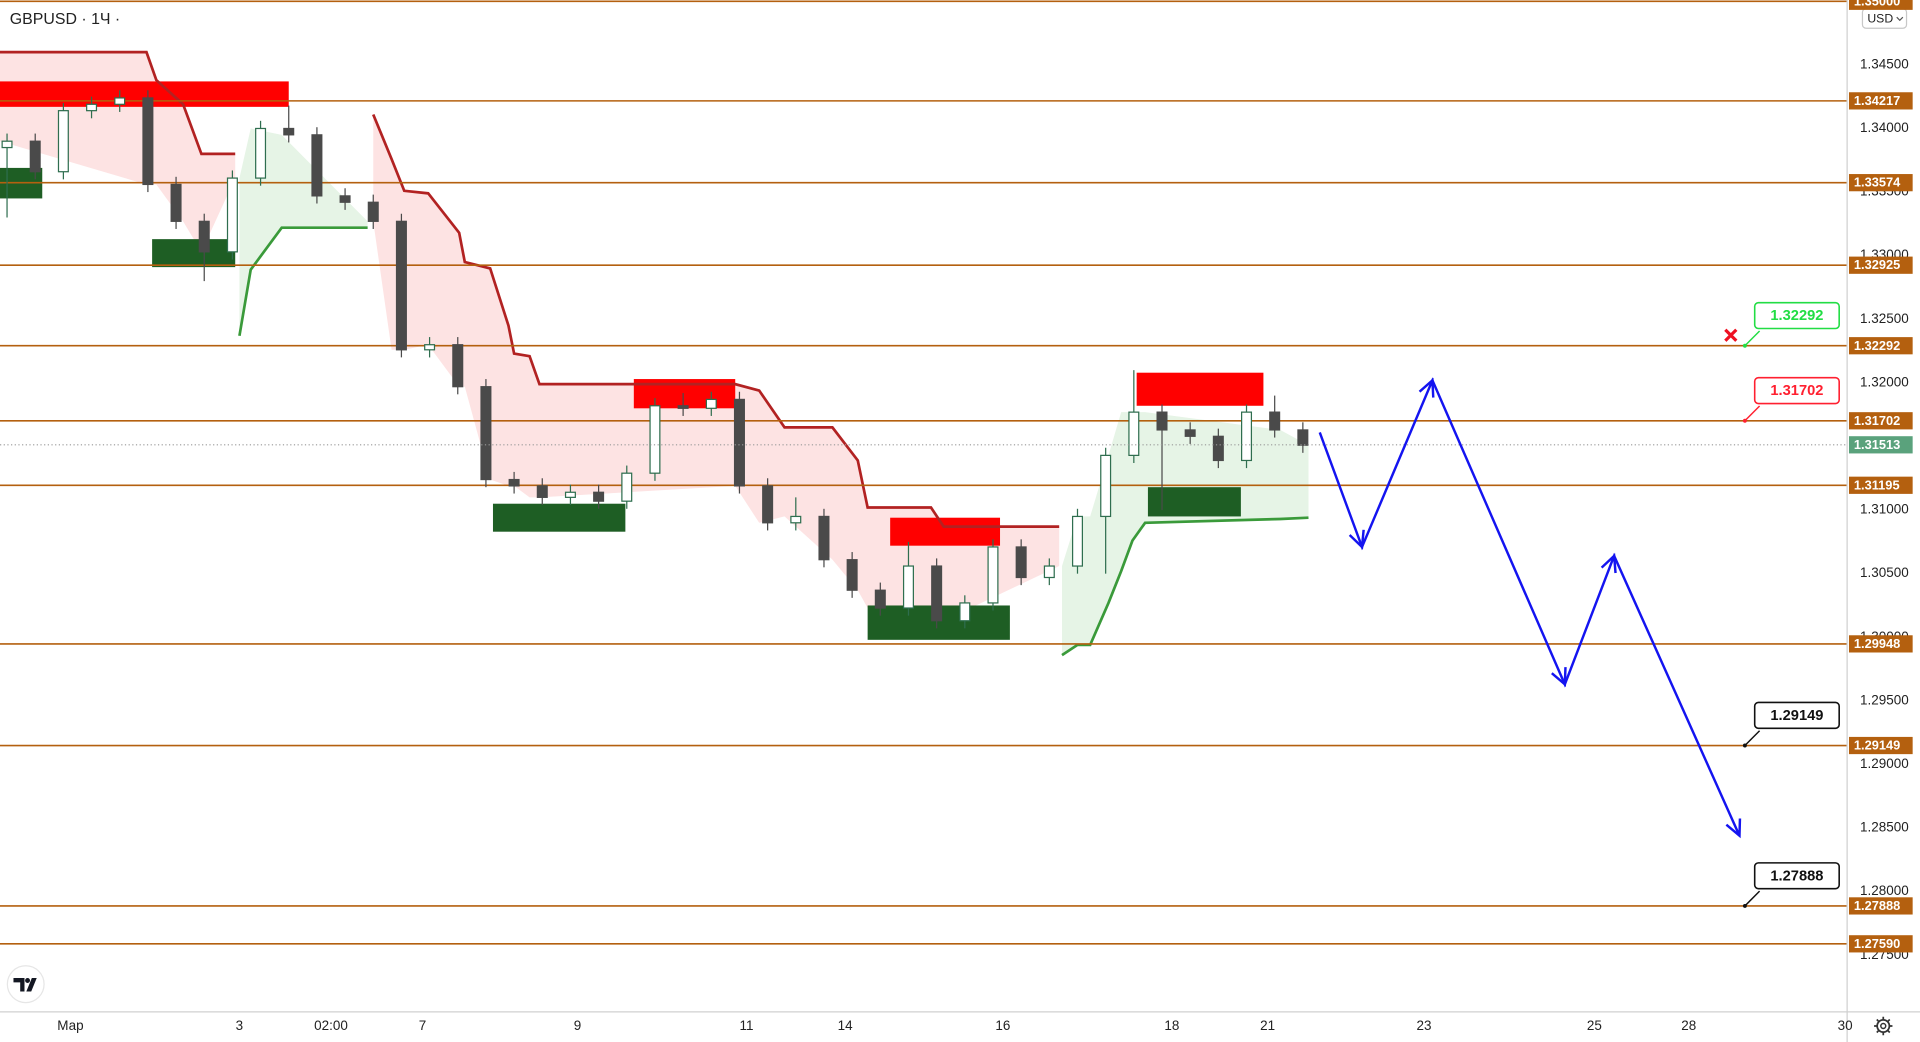  Describe the element at coordinates (1900, 19) in the screenshot. I see `dropdown-caret` at that location.